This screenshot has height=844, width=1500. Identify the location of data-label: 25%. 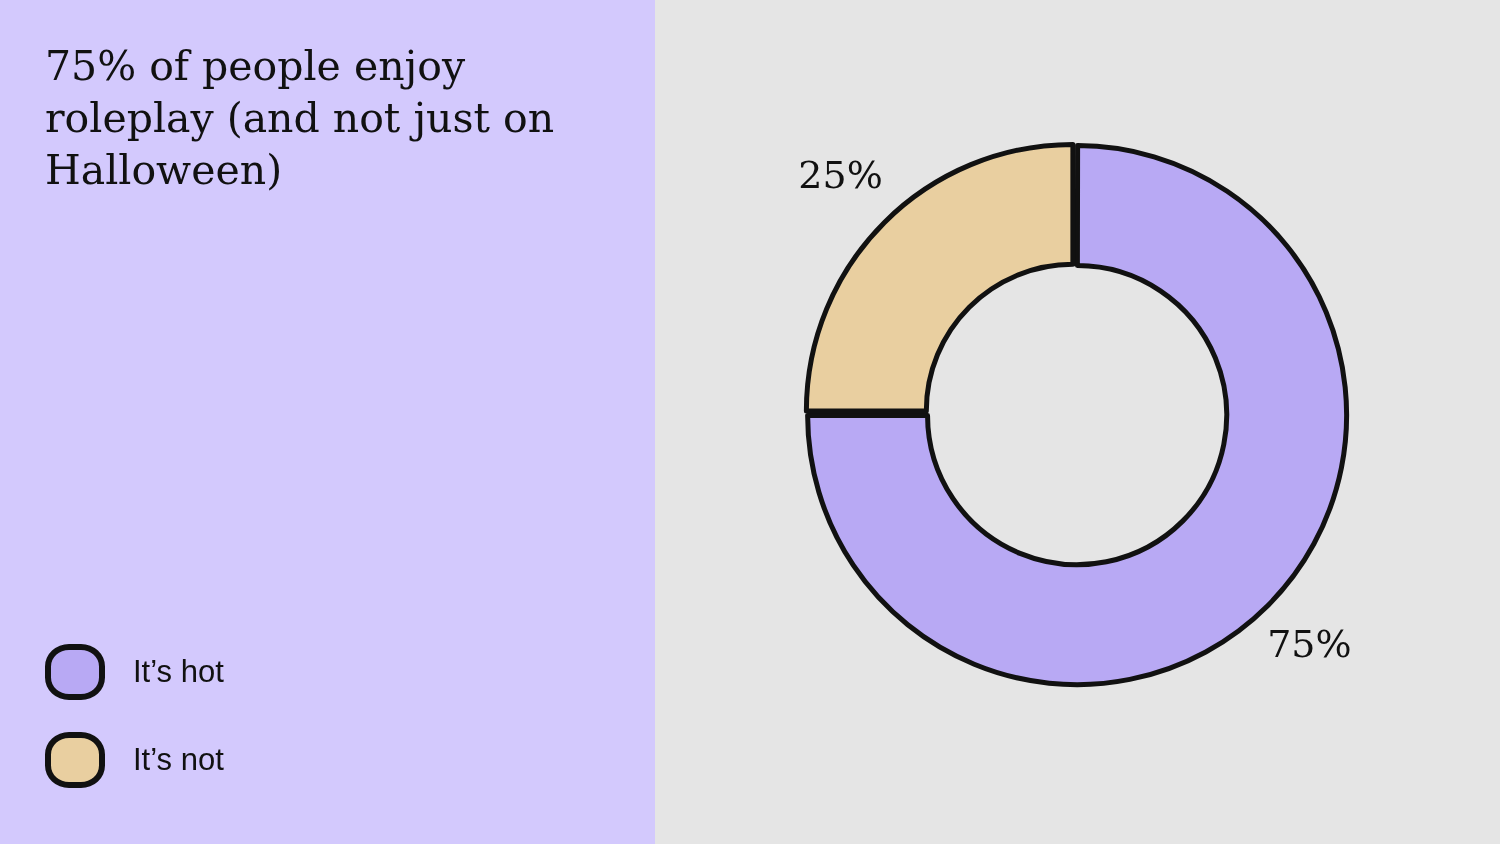
(840, 175).